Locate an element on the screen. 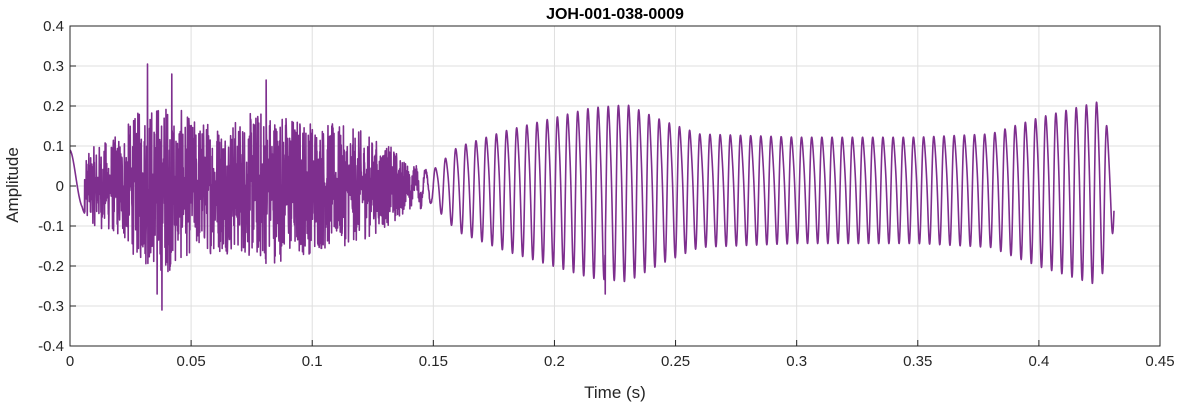 This screenshot has width=1182, height=404. y-tick-label: -0.1 is located at coordinates (51, 226).